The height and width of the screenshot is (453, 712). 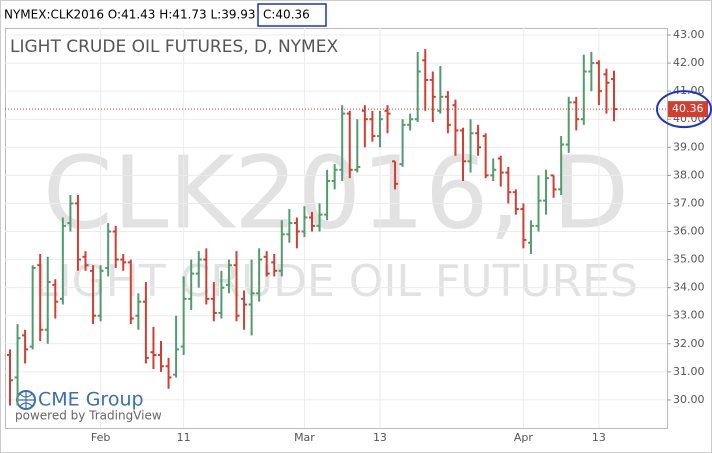 I want to click on chart-title: LIGHT CRUDE OIL FUTURES, D, NYMEX, so click(x=174, y=47).